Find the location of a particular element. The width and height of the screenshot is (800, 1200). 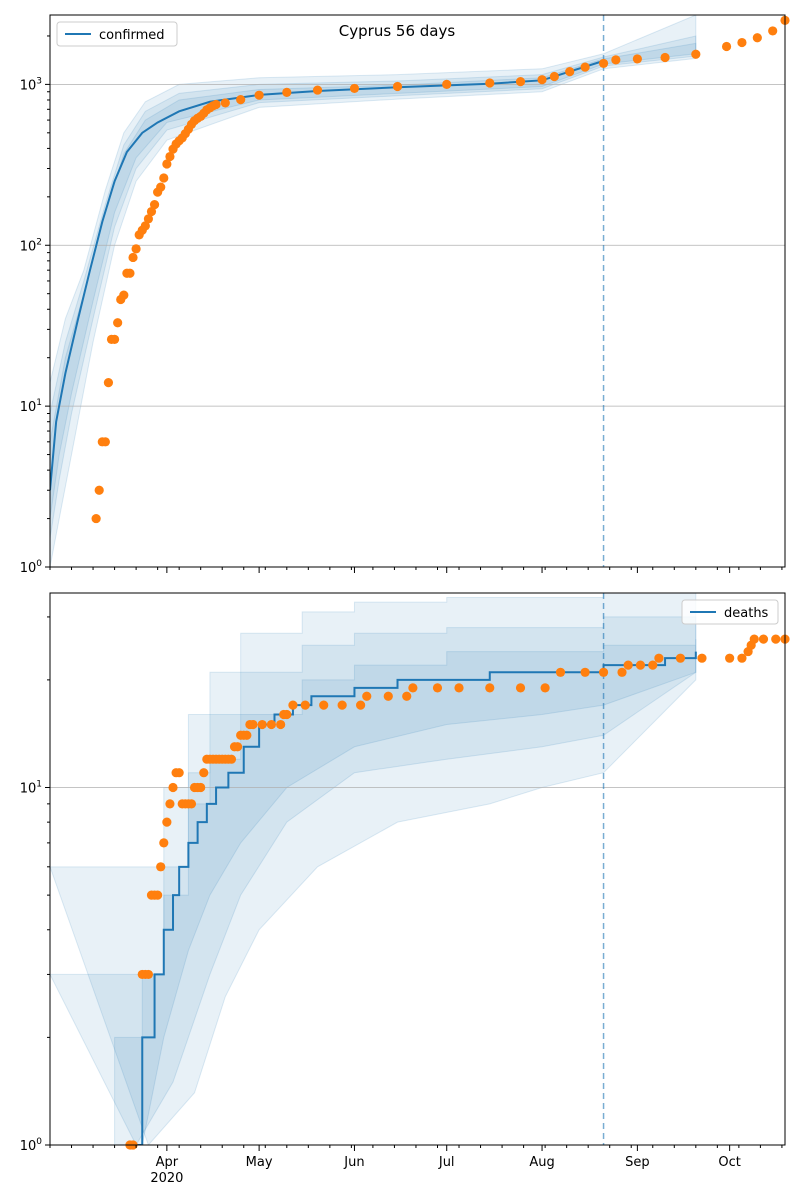

x-axis-year-label: 2020 is located at coordinates (166, 1178).